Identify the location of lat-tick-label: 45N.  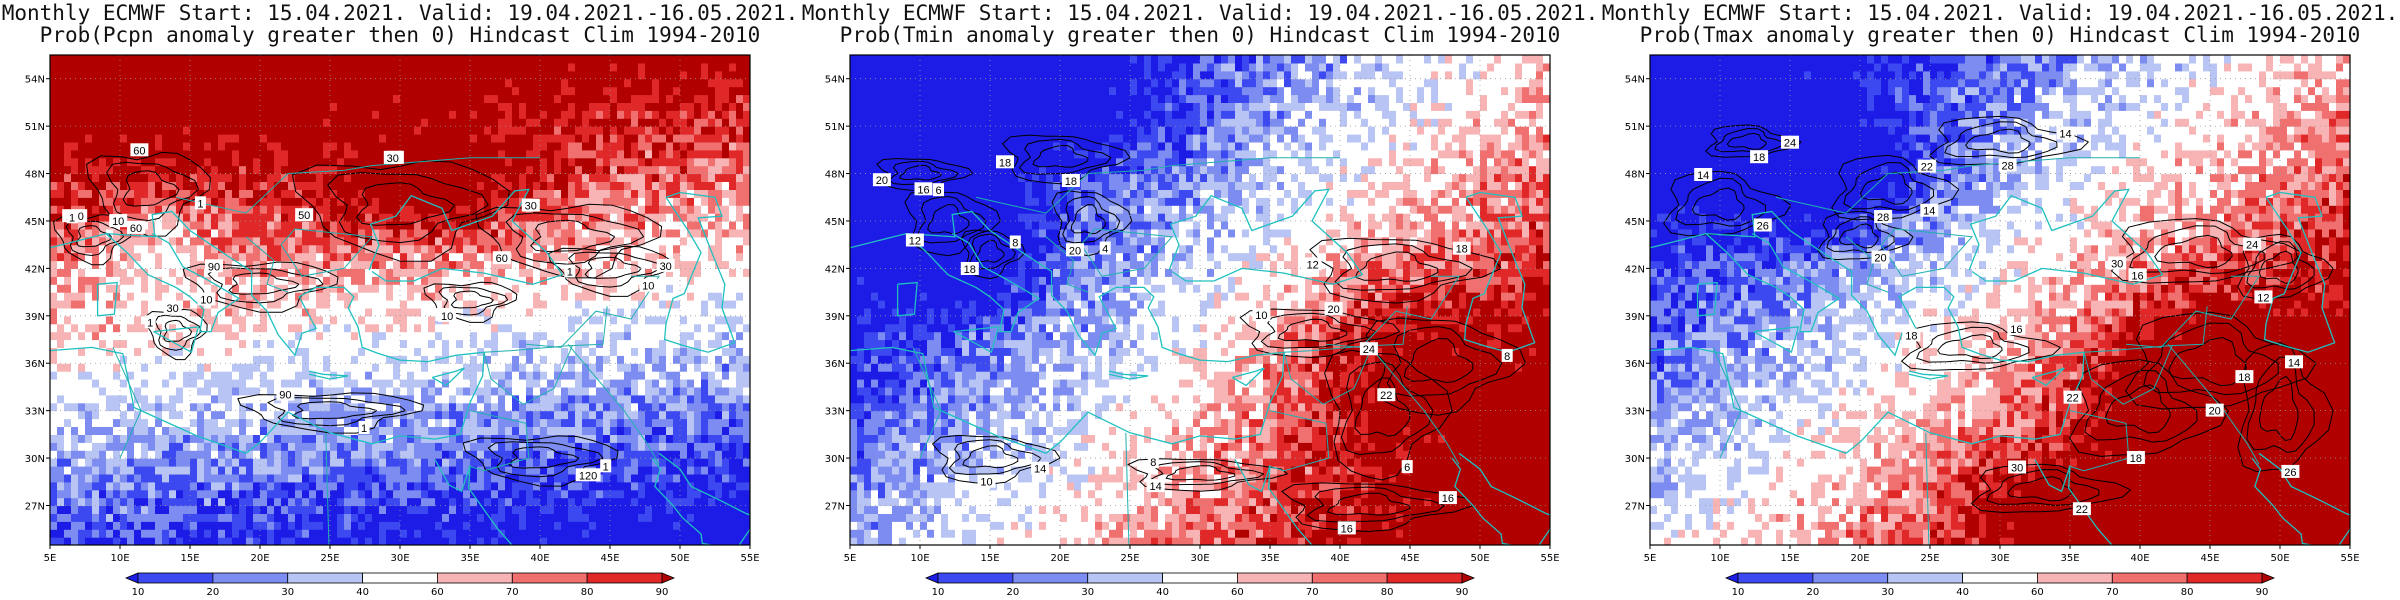
(35, 222).